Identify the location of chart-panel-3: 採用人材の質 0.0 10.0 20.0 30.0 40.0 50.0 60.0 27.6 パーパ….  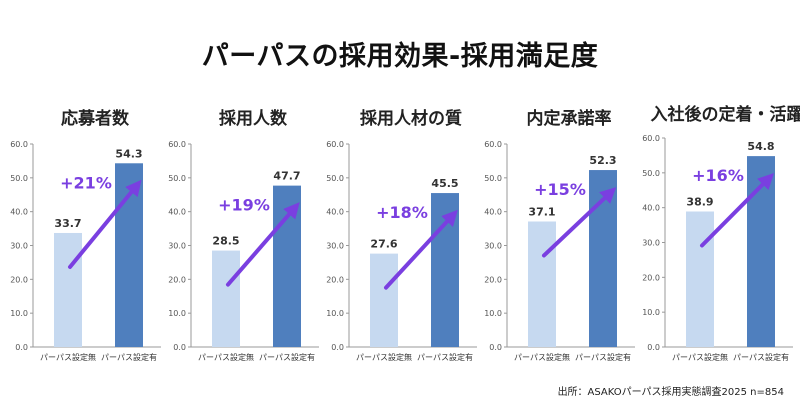
(401, 235).